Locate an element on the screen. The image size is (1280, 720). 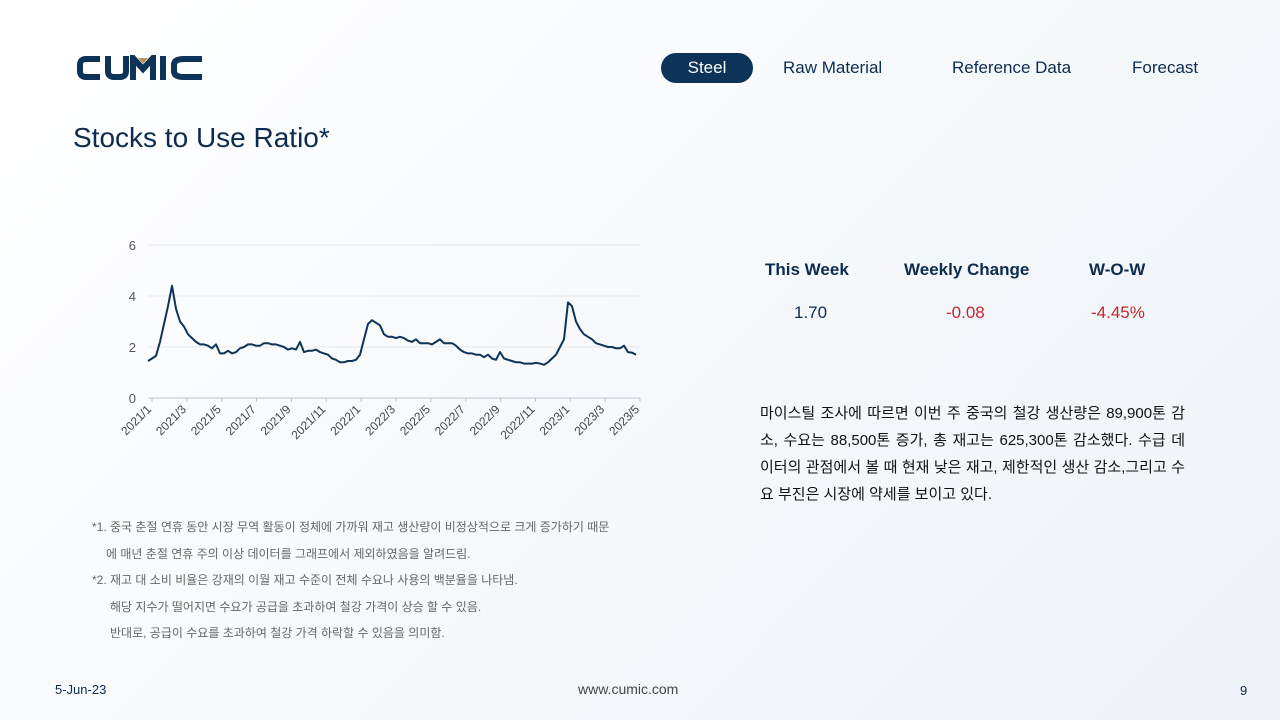
x-tick-label: 2023/3 is located at coordinates (589, 420).